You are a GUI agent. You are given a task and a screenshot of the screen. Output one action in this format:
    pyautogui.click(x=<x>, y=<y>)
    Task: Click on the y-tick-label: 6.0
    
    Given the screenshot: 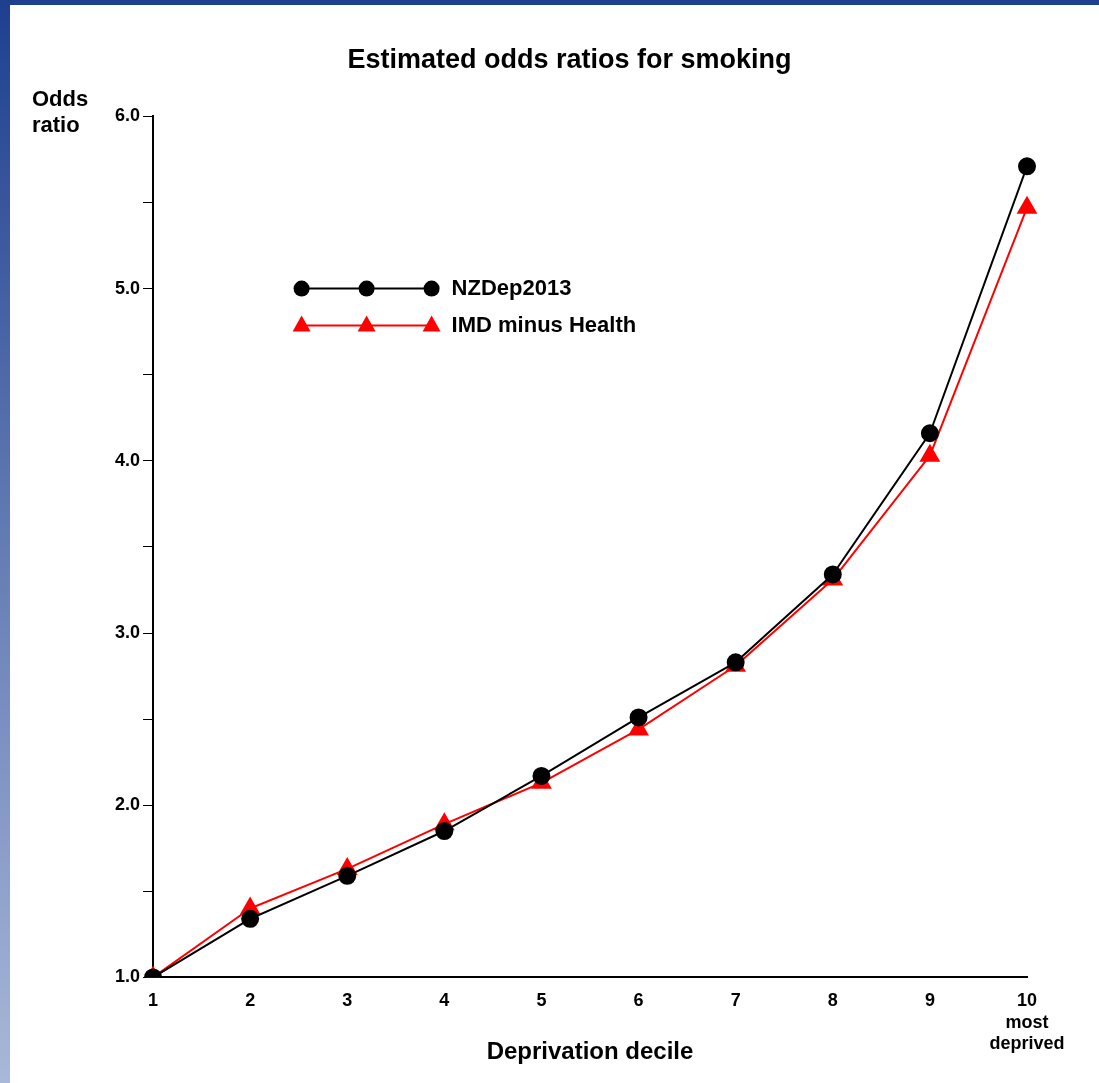 What is the action you would take?
    pyautogui.click(x=127, y=115)
    